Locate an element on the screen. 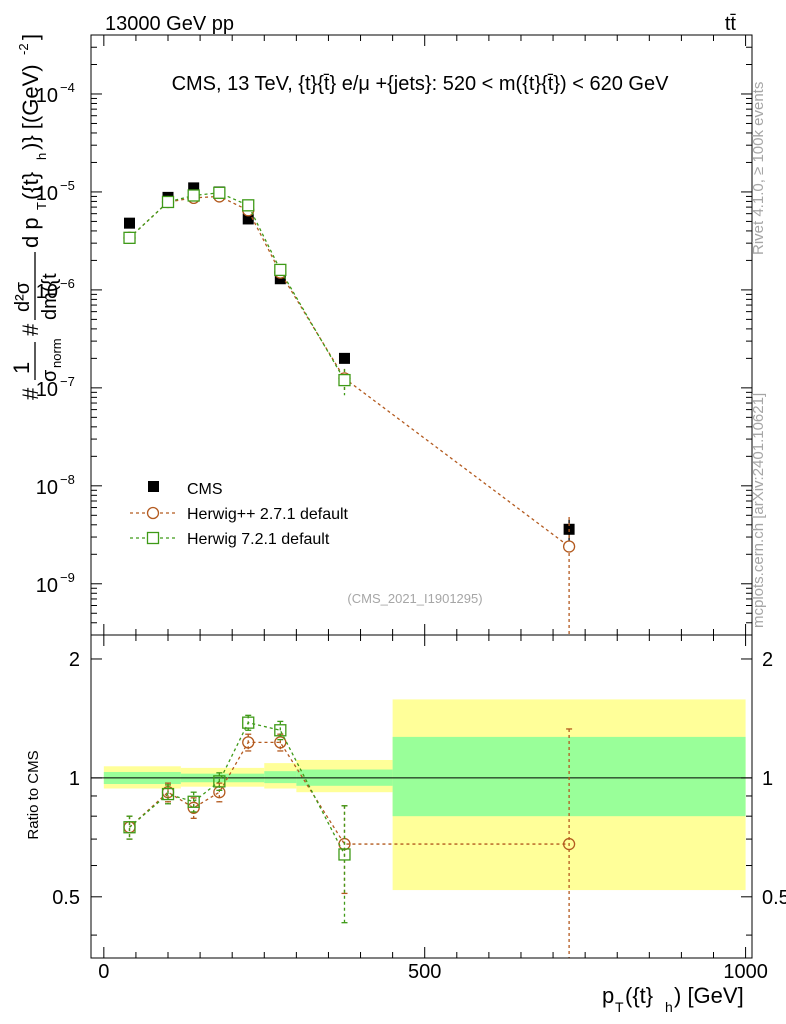 This screenshot has width=786, height=1024. legend-entry-herwigpp: Herwig++ 2.7.1 default is located at coordinates (239, 514).